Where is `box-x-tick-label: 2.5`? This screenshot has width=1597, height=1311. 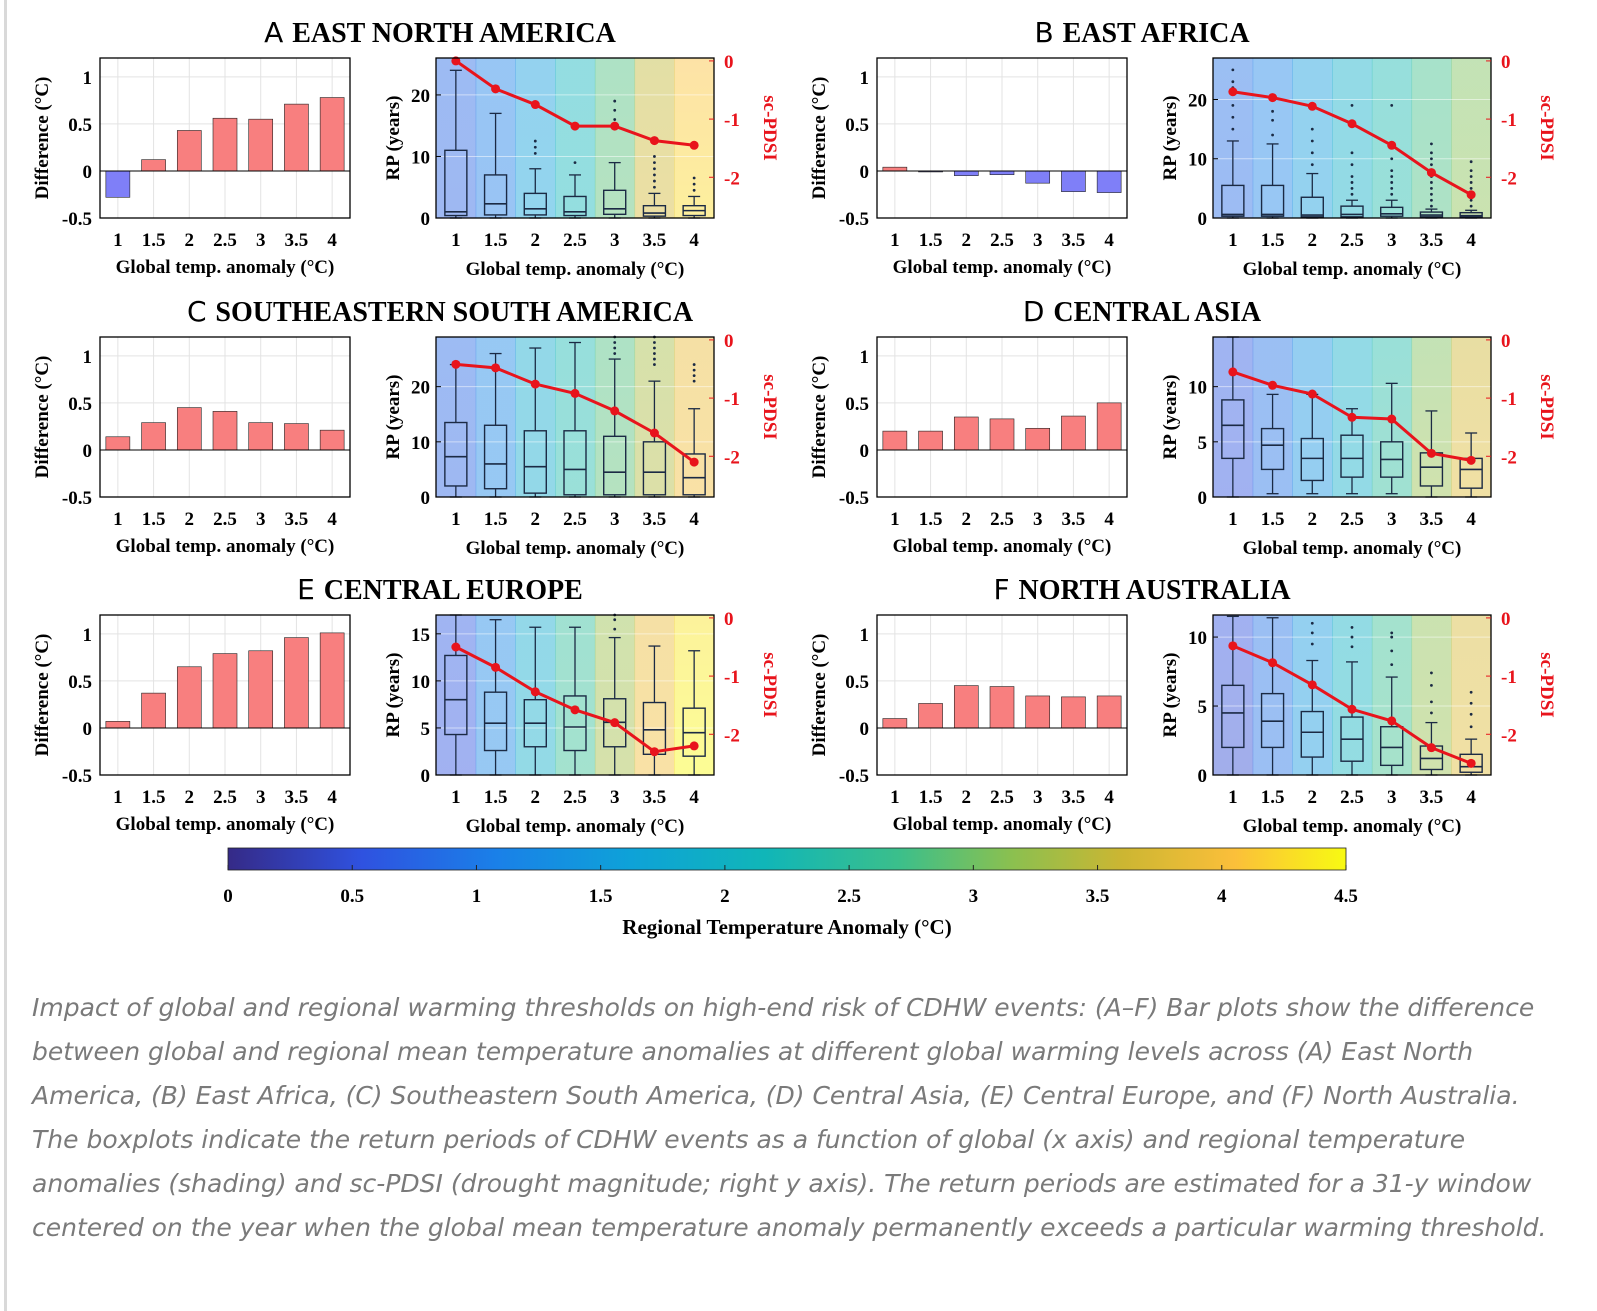
box-x-tick-label: 2.5 is located at coordinates (1352, 240).